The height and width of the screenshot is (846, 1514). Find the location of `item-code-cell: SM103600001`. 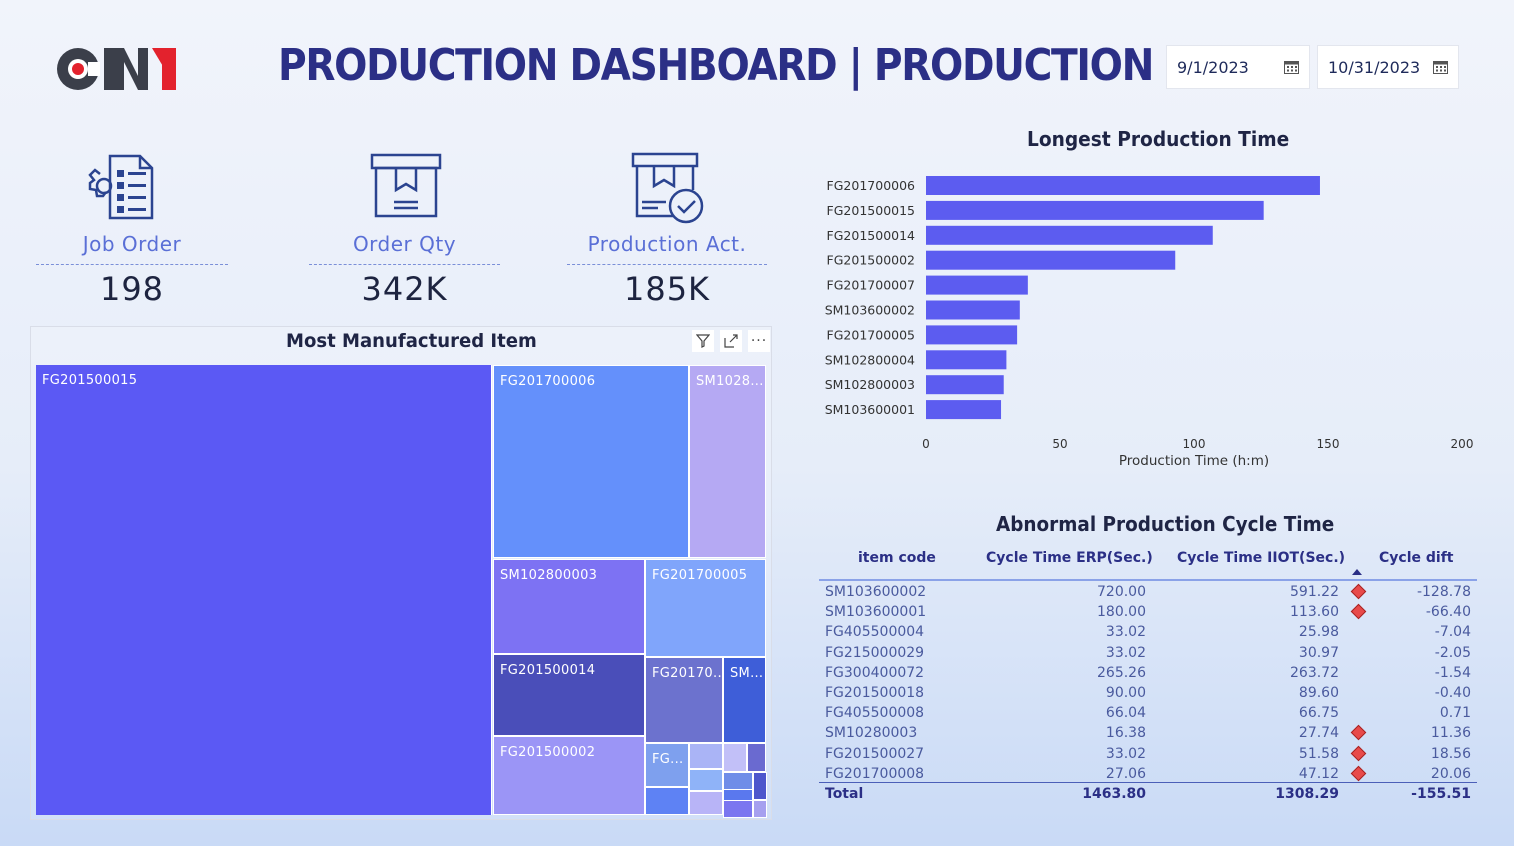

item-code-cell: SM103600001 is located at coordinates (876, 612).